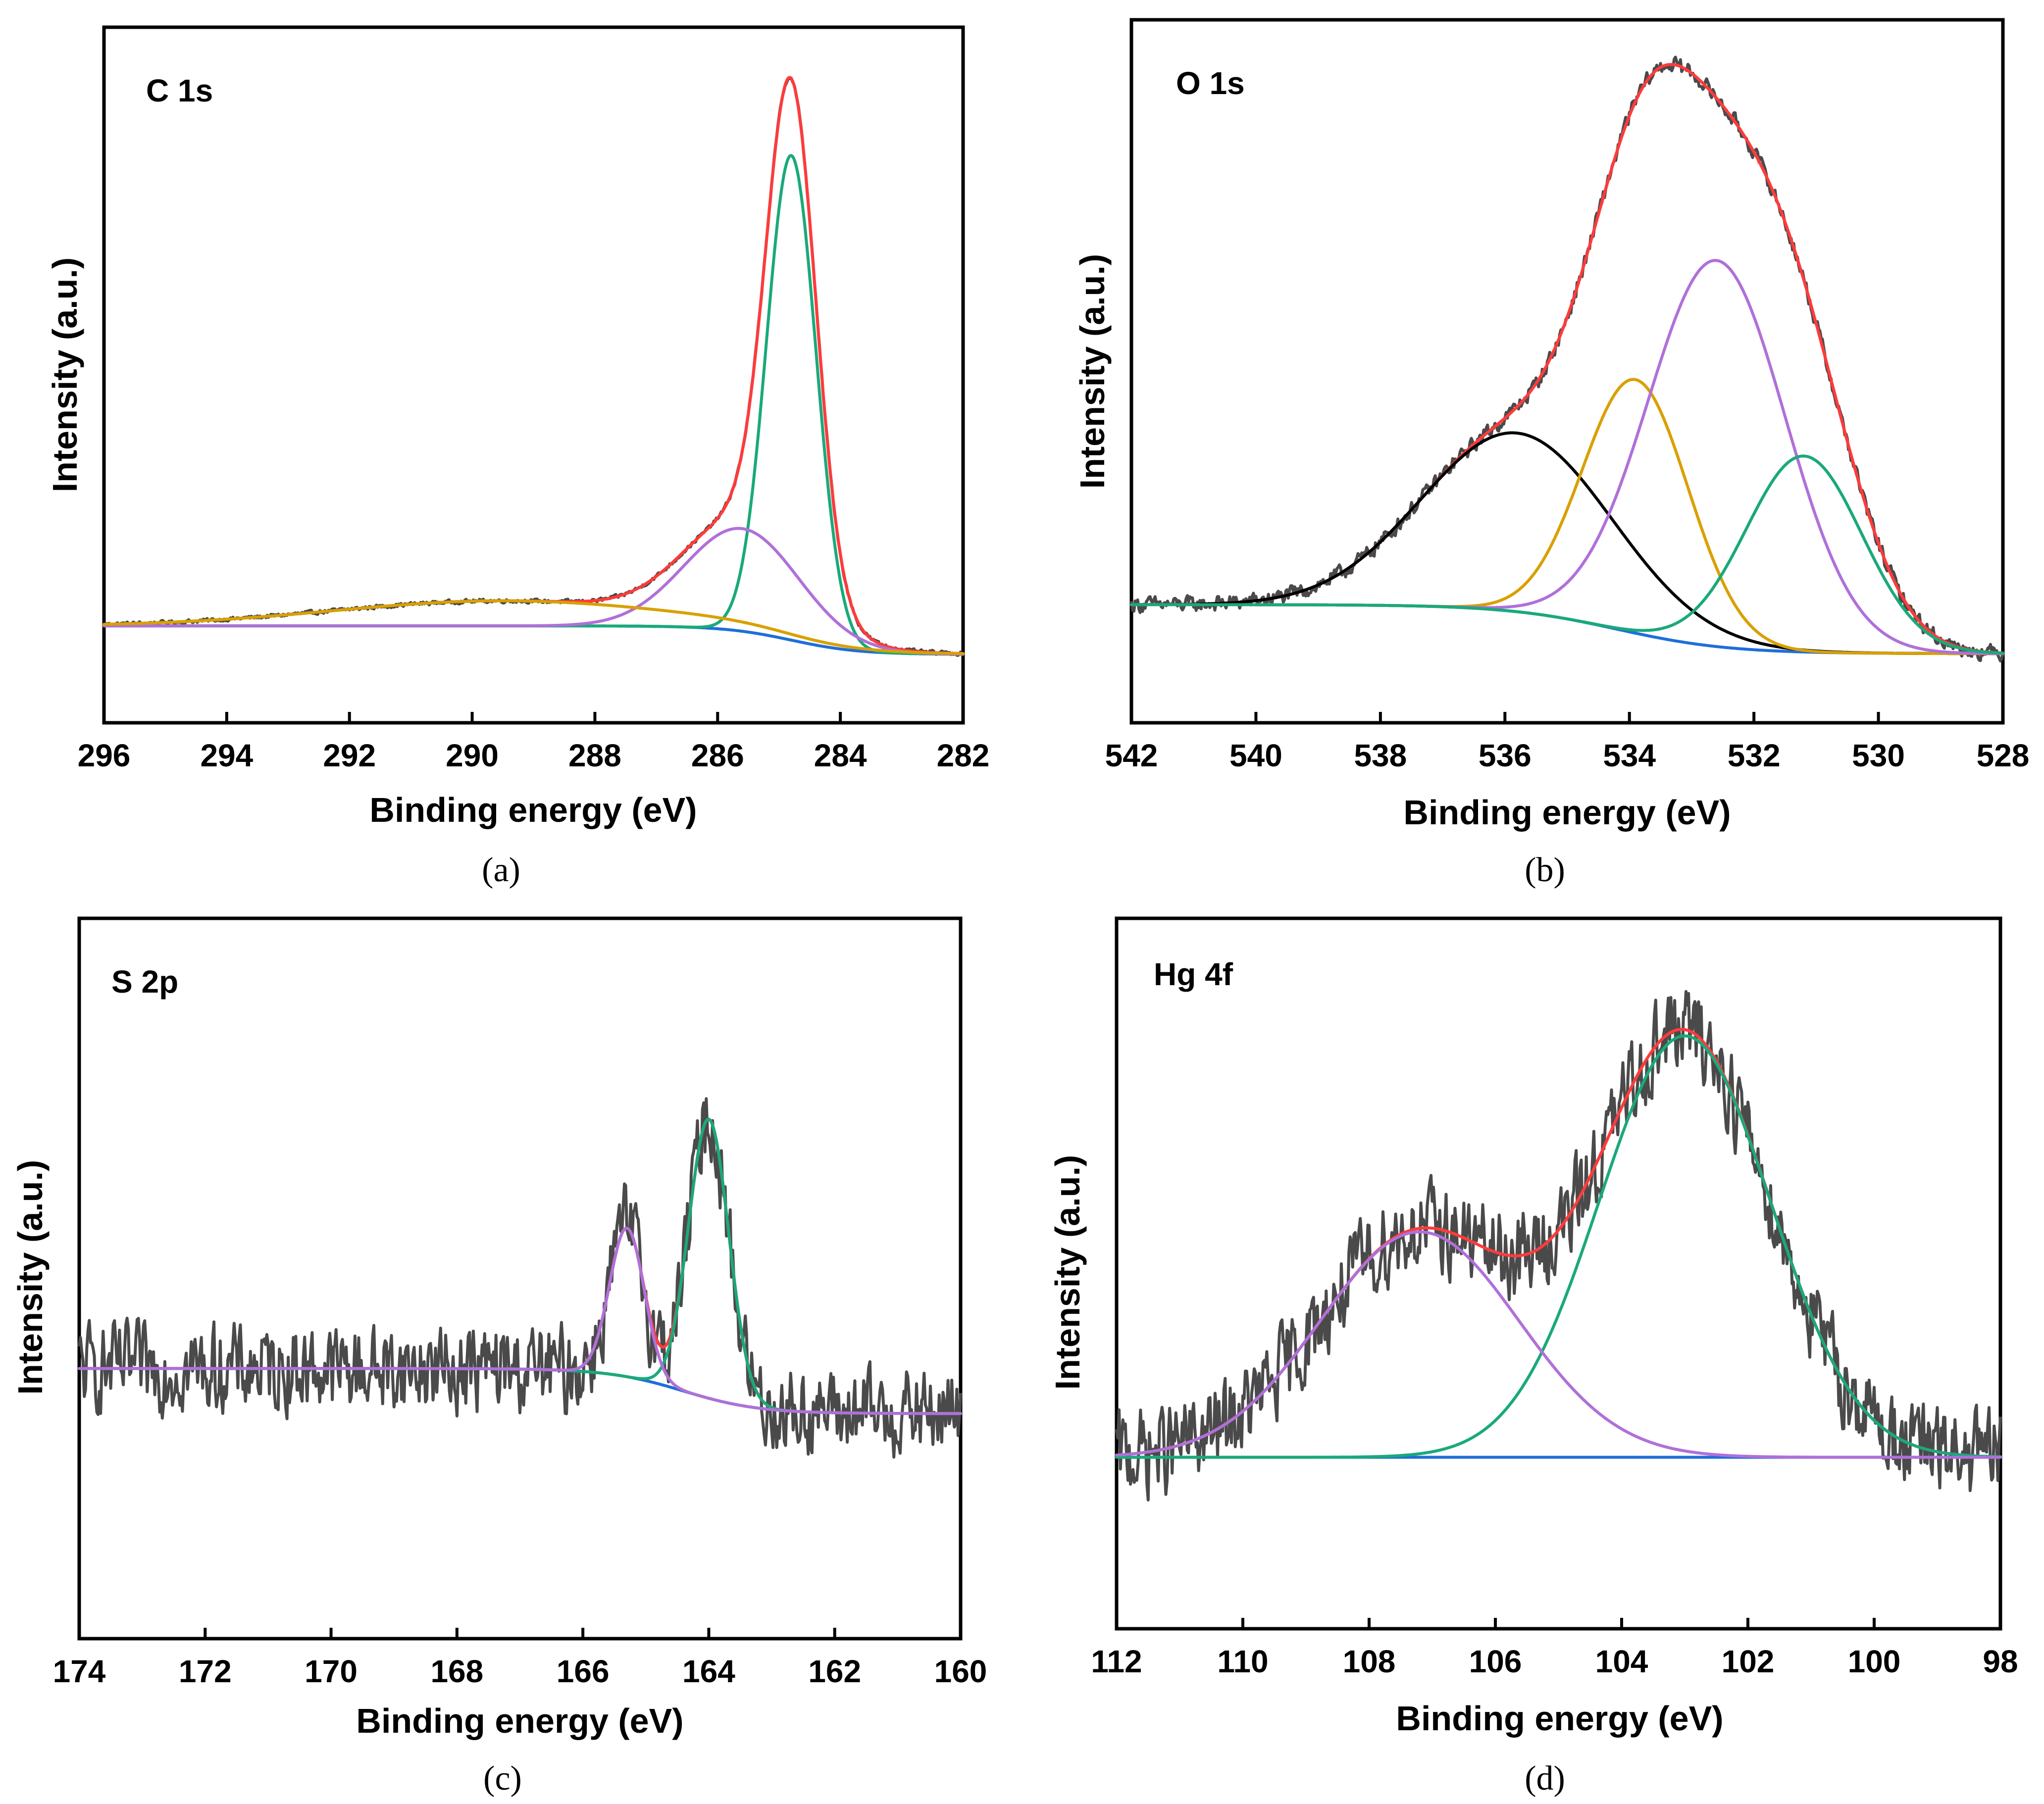  I want to click on x-tick-label: 168, so click(456, 1672).